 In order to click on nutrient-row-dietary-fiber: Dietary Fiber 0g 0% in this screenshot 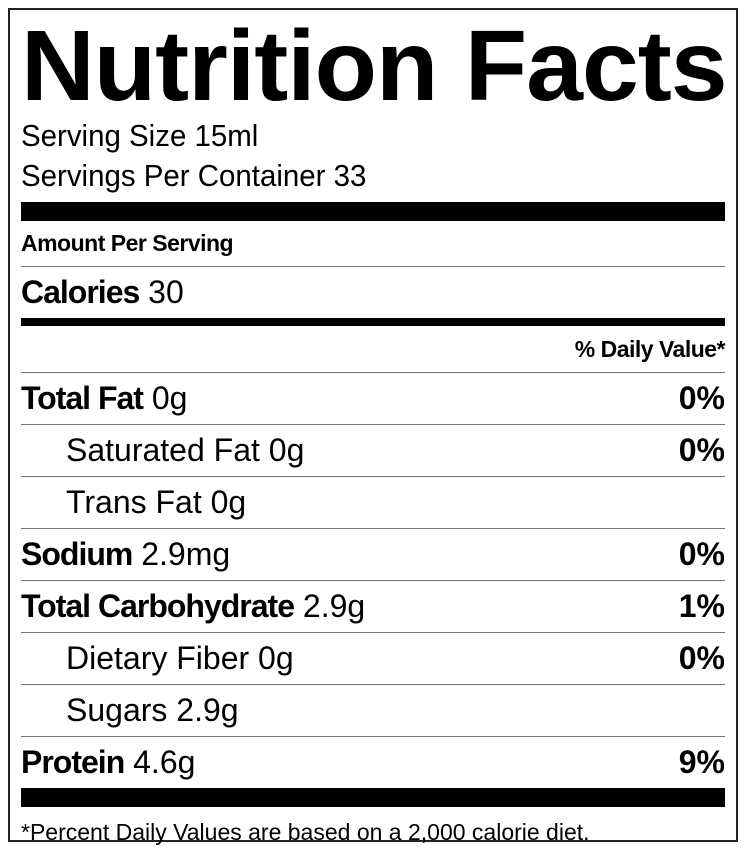, I will do `click(373, 659)`.